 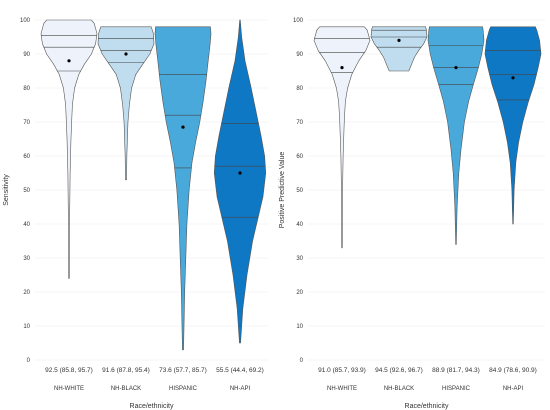 I want to click on stat-label: 55.5 (44.4, 69.2), so click(x=240, y=370).